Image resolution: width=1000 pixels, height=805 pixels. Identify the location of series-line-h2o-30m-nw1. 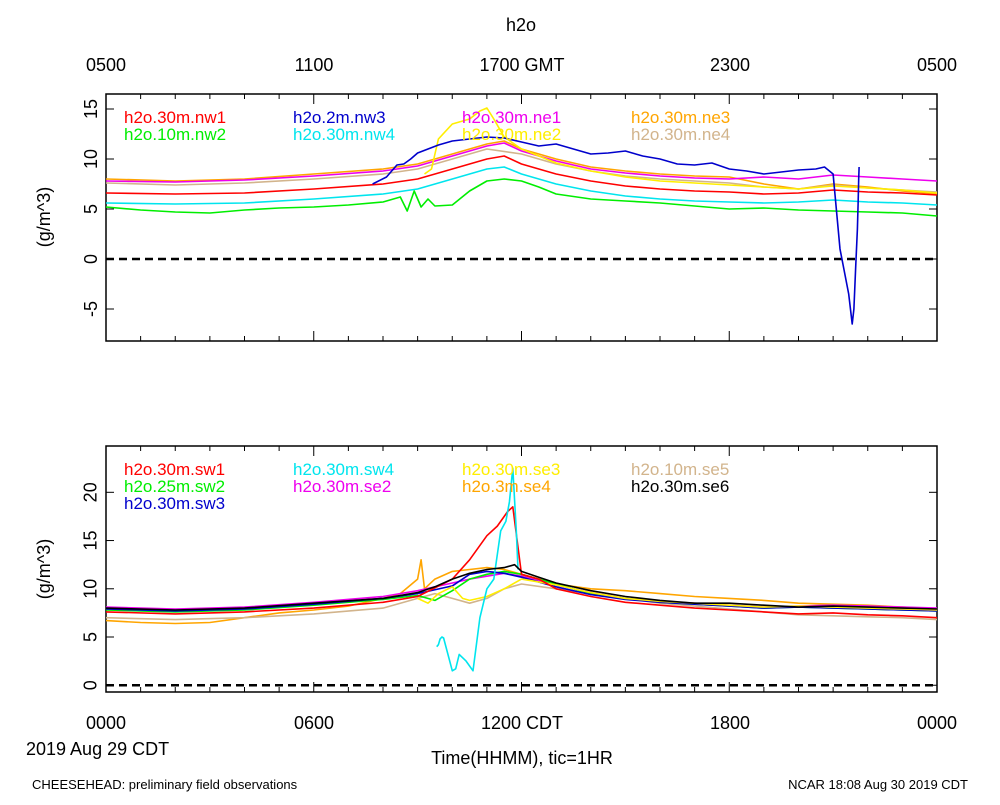
(521, 175).